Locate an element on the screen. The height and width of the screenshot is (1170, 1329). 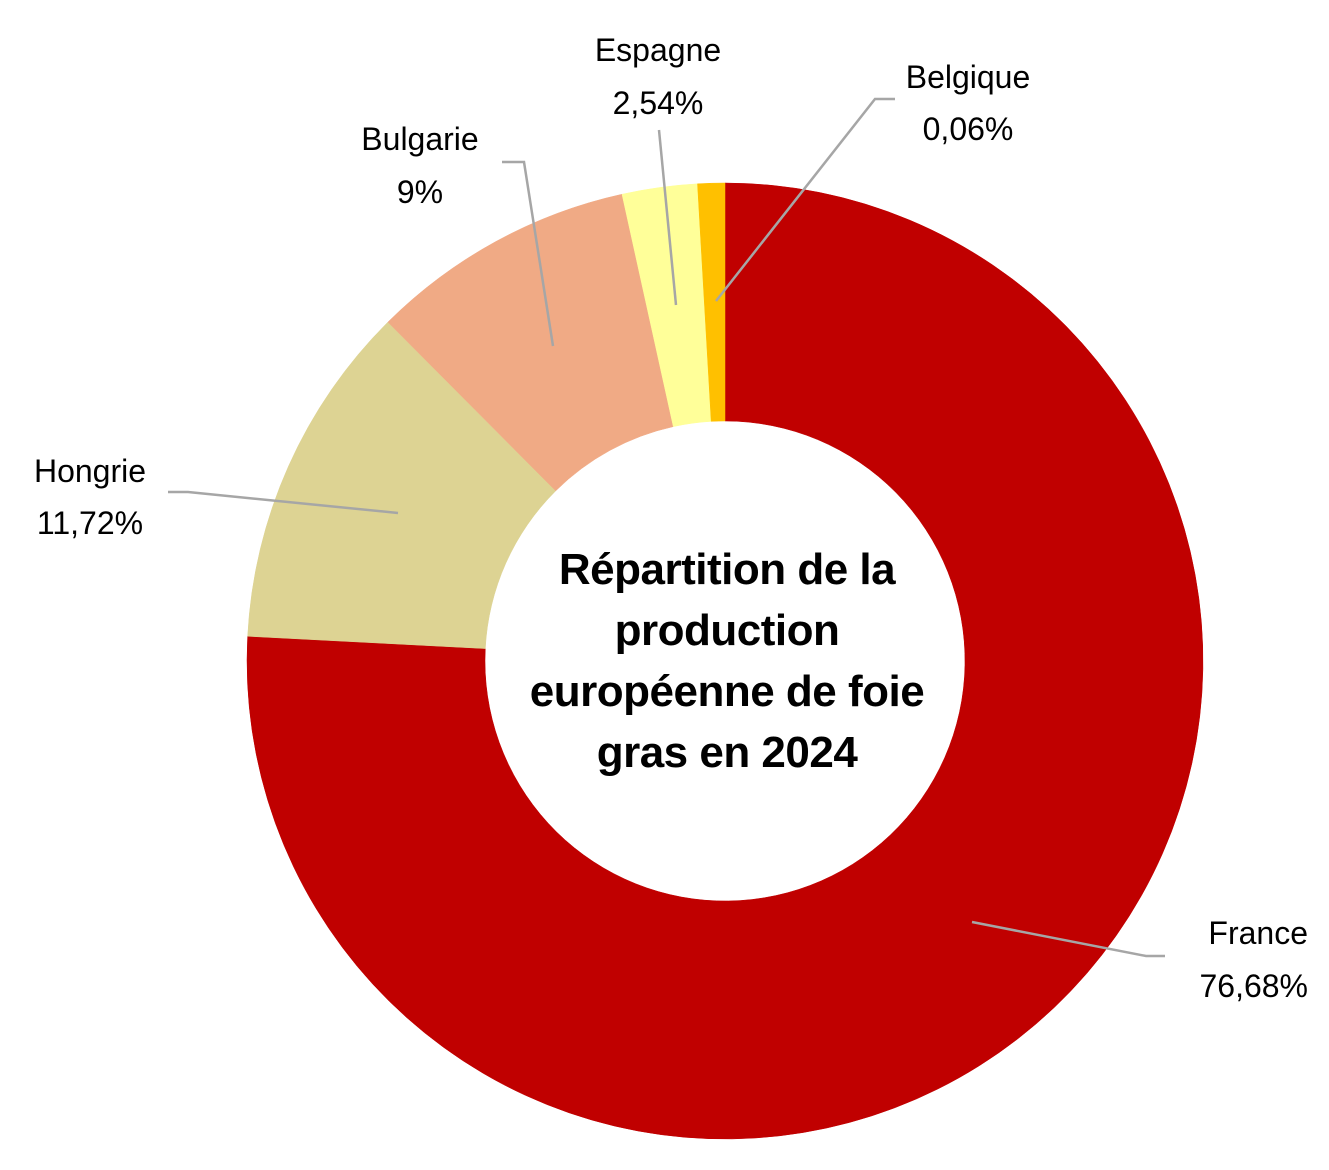
leader-line-belgique is located at coordinates (805, 199).